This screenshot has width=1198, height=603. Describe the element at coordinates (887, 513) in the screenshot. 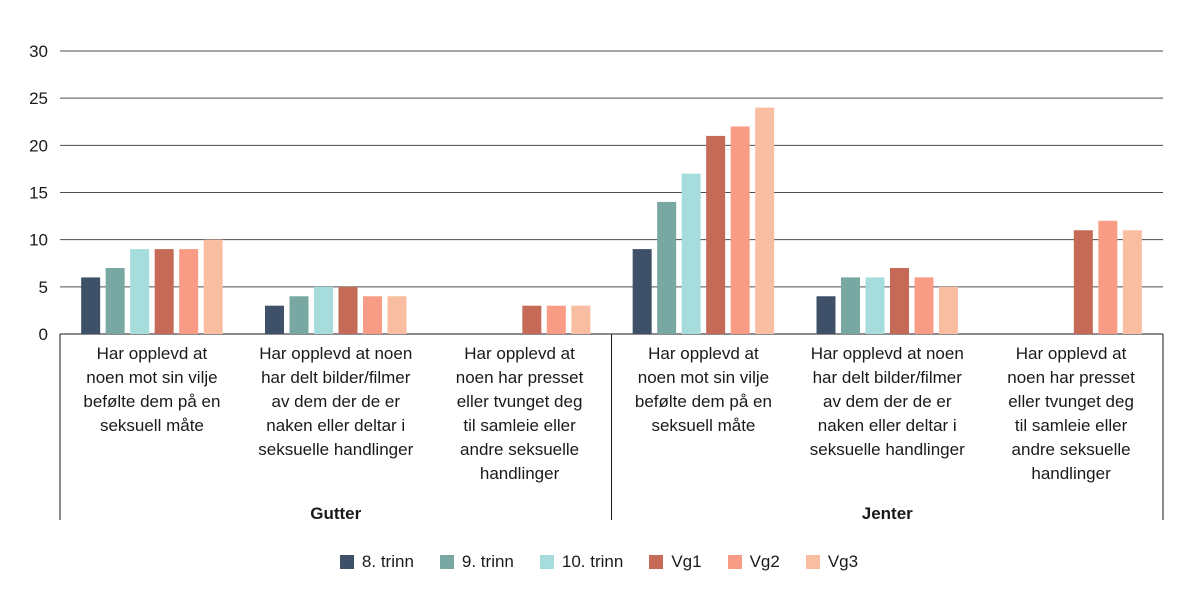

I see `group-label: Jenter` at that location.